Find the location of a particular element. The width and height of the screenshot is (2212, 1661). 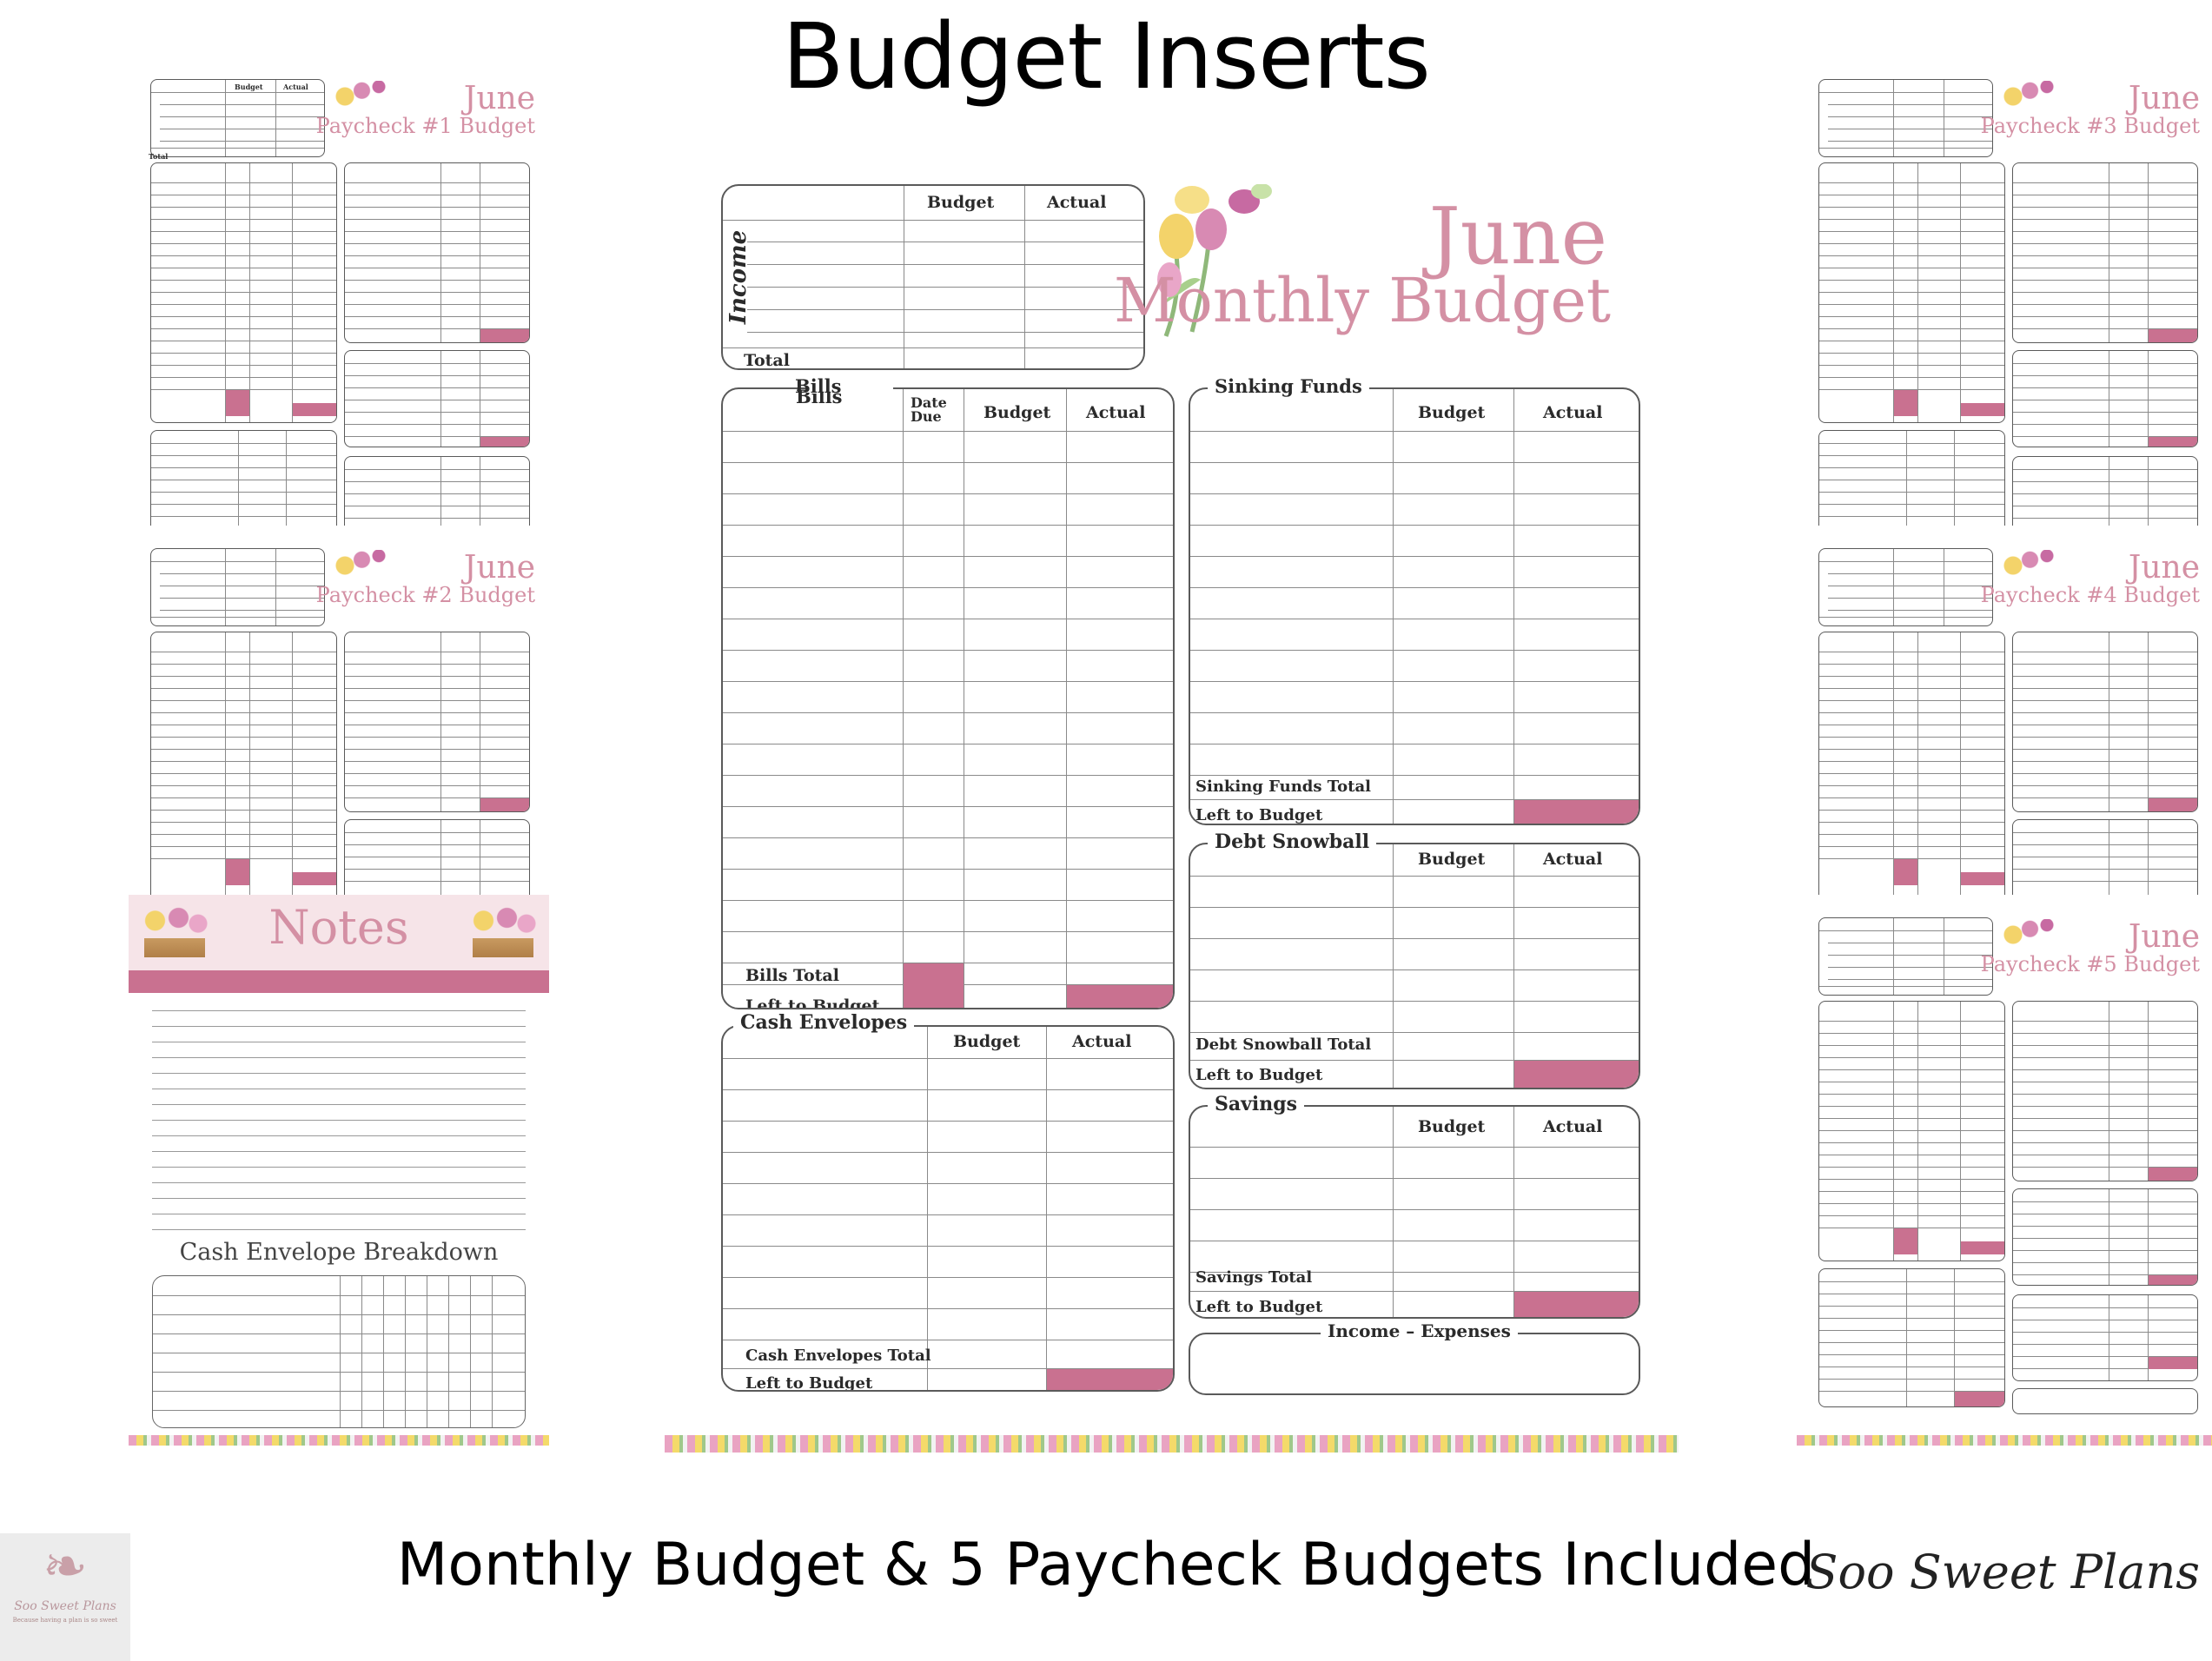

bills-total-label: Bills Total is located at coordinates (792, 975).